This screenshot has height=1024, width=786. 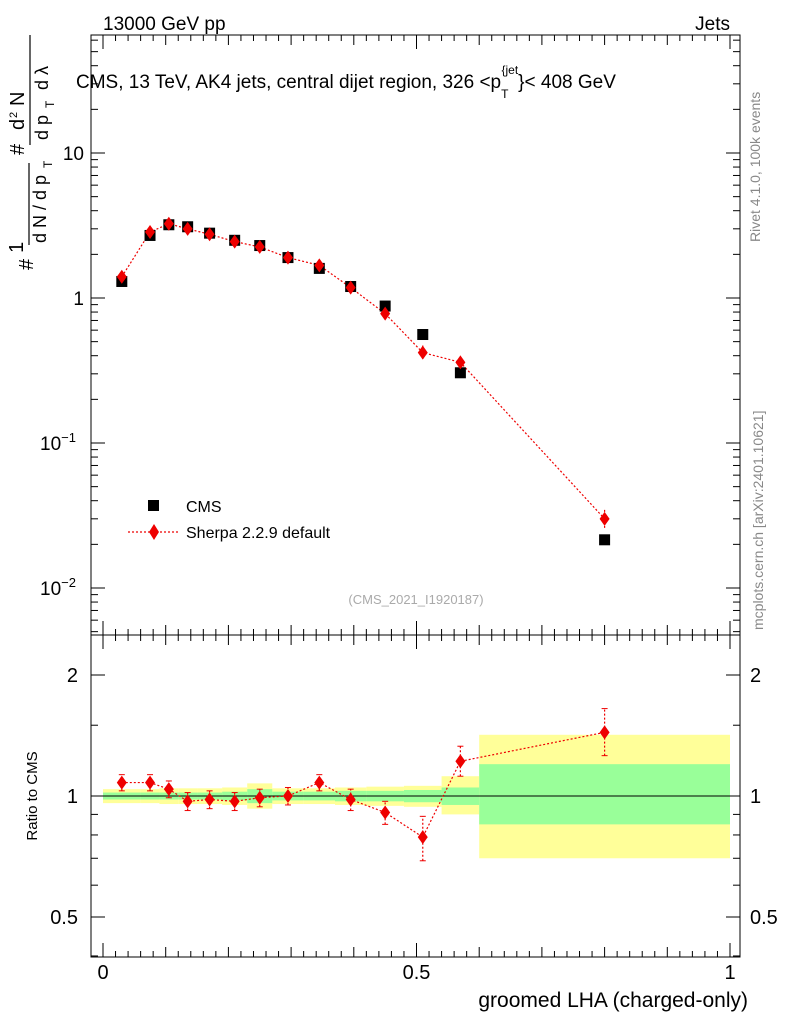 I want to click on svg-text: d p, so click(x=42, y=127).